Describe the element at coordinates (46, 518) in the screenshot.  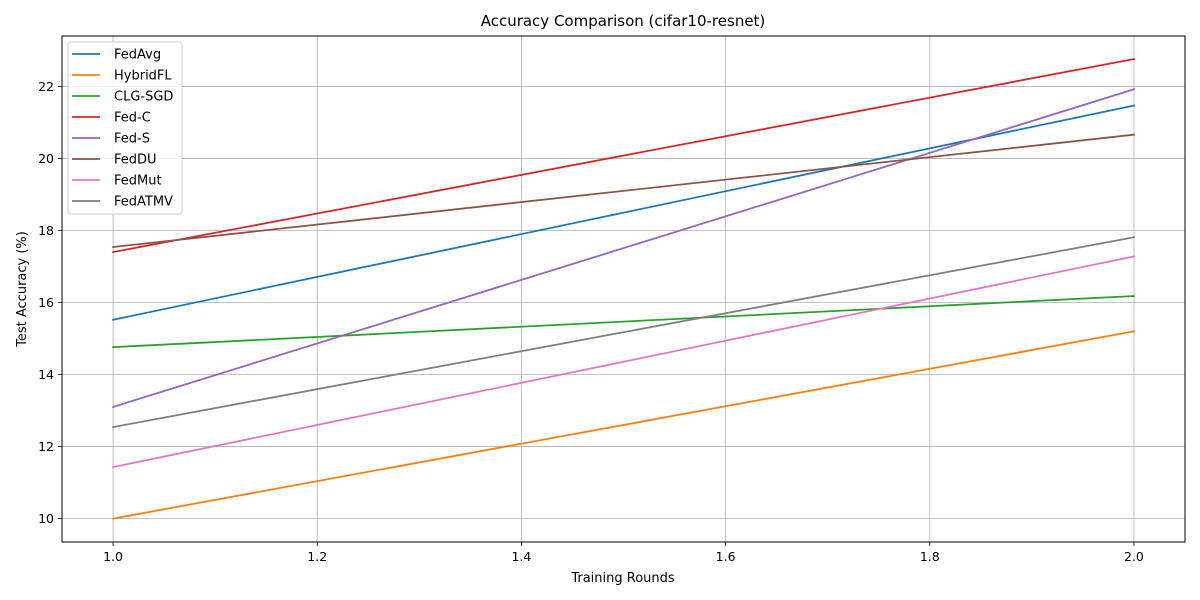
I see `y-tick-label: 10` at that location.